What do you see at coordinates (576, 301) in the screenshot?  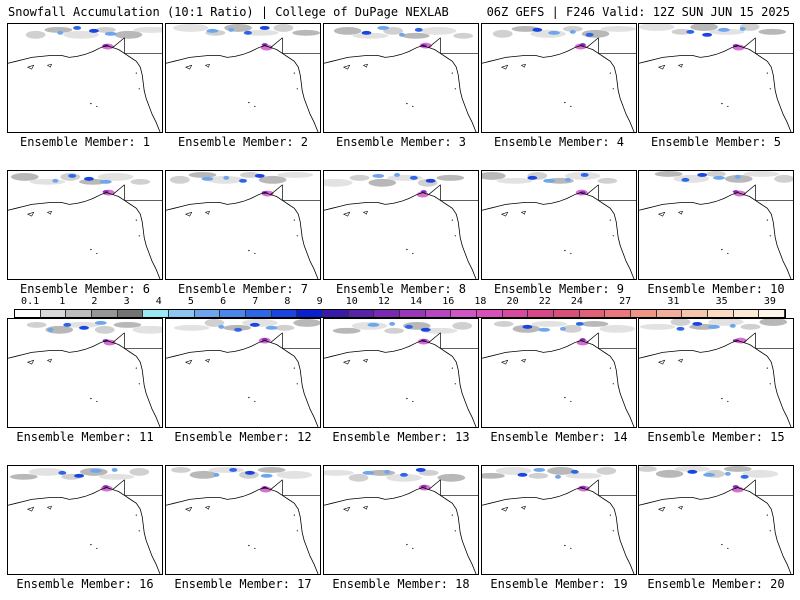 I see `legend-tick-label: 24` at bounding box center [576, 301].